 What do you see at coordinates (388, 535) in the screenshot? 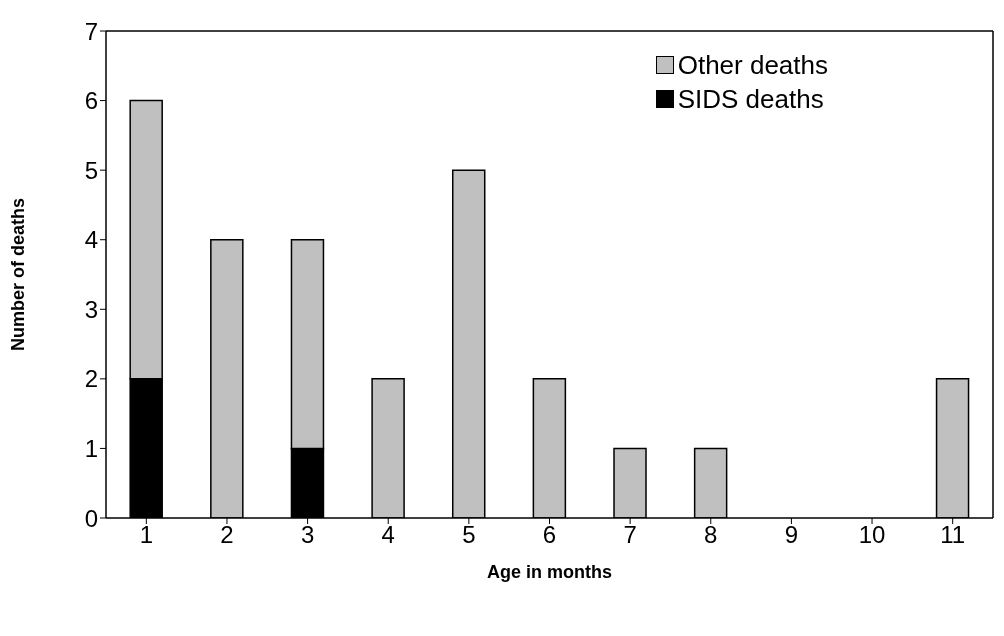
I see `x-tick-label: 4` at bounding box center [388, 535].